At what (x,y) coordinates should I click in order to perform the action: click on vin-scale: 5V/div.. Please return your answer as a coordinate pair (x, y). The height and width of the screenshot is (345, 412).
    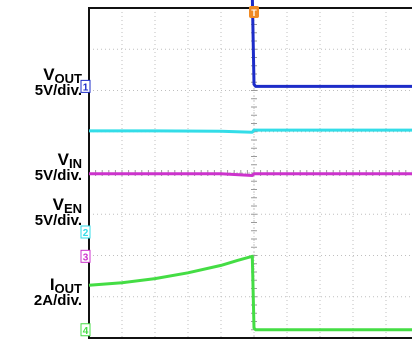
    Looking at the image, I should click on (58, 175).